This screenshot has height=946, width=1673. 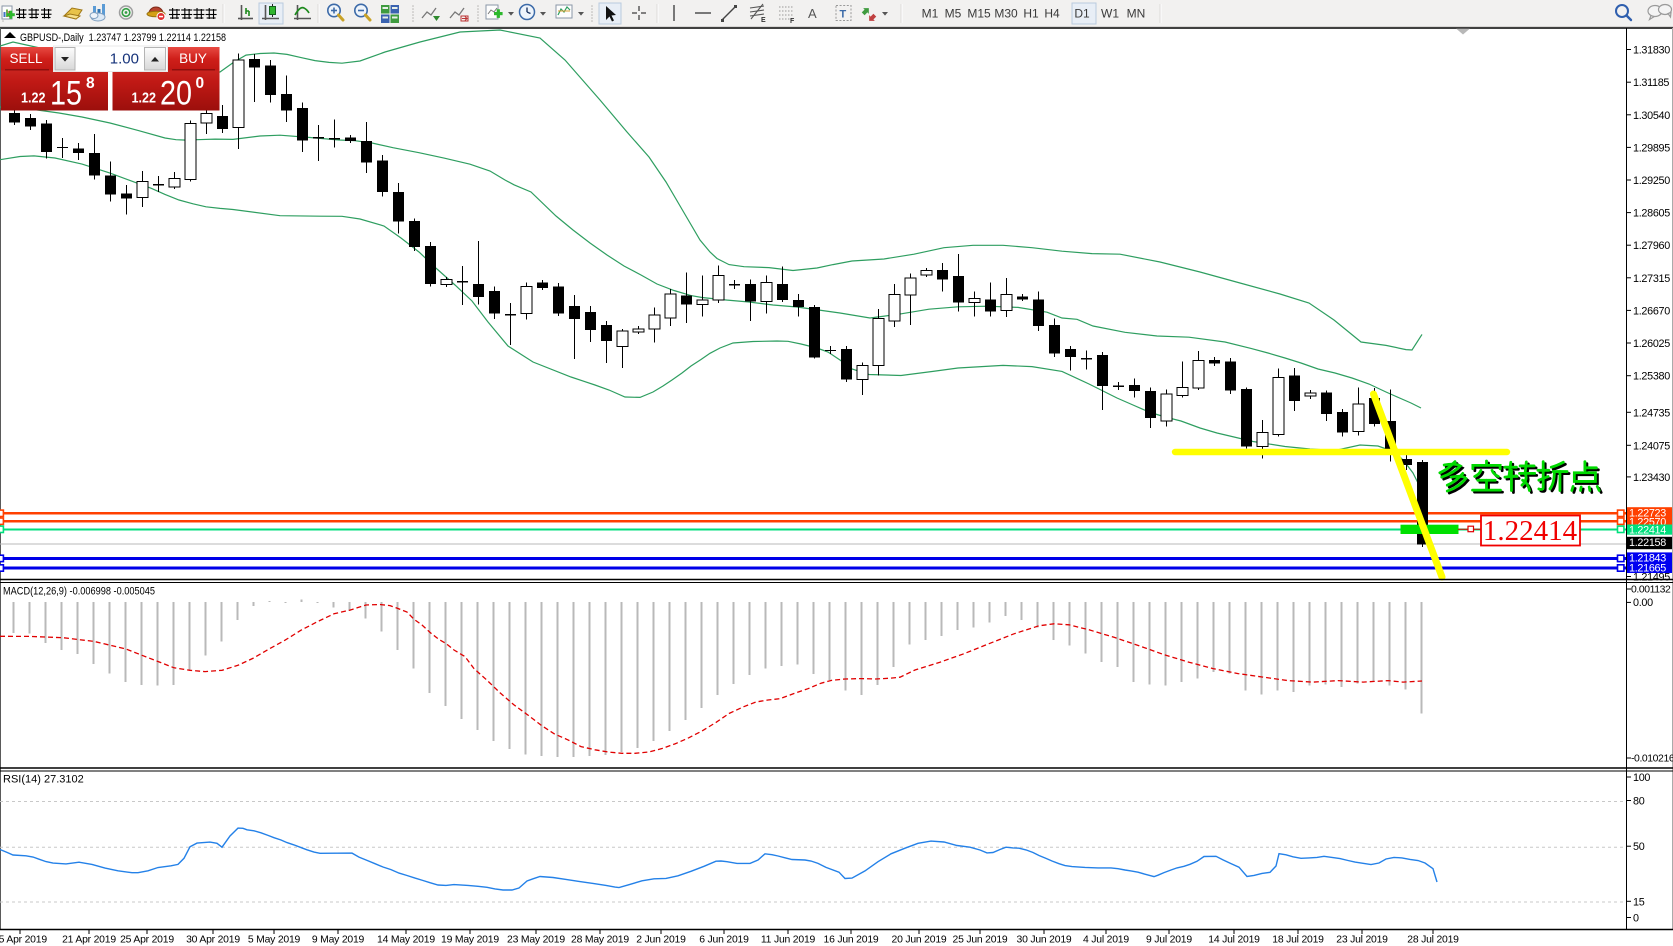 I want to click on svg-text: -0.010216, so click(x=1652, y=759).